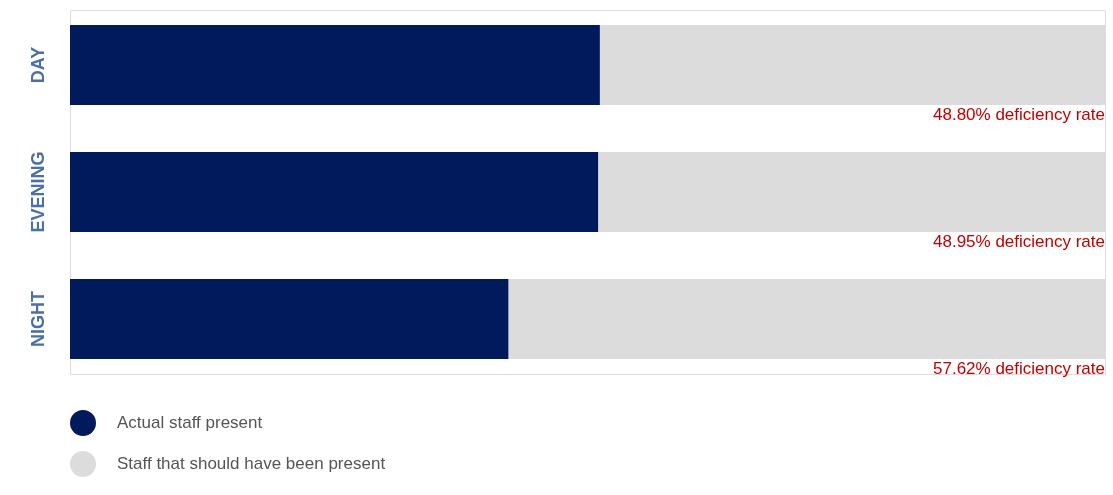 Image resolution: width=1113 pixels, height=495 pixels. What do you see at coordinates (1019, 241) in the screenshot?
I see `data-label: 48.95% deficiency rate` at bounding box center [1019, 241].